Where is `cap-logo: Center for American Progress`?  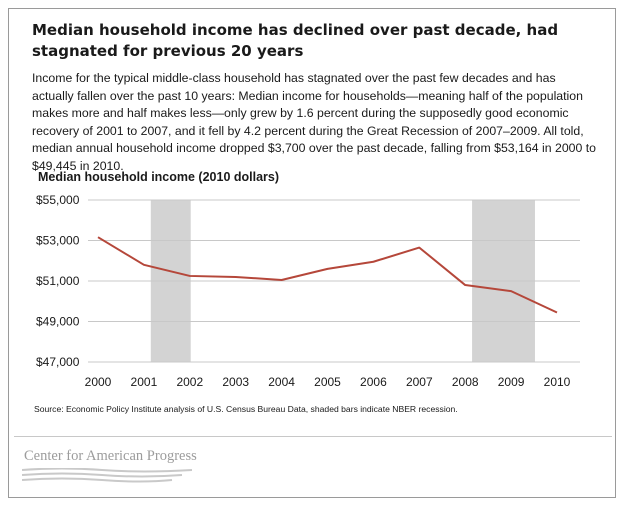
cap-logo: Center for American Progress is located at coordinates (112, 468).